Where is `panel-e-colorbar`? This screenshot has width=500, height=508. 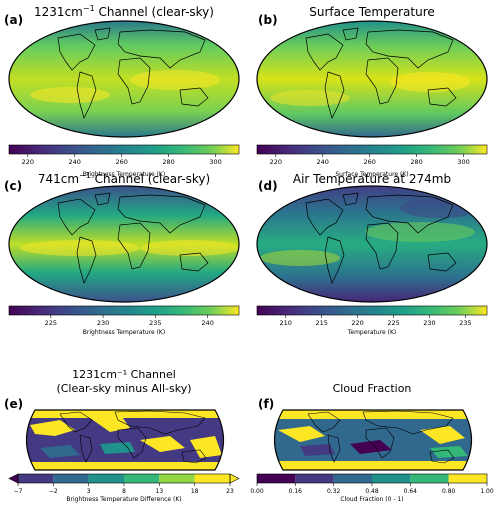
panel-e-colorbar is located at coordinates (124, 478).